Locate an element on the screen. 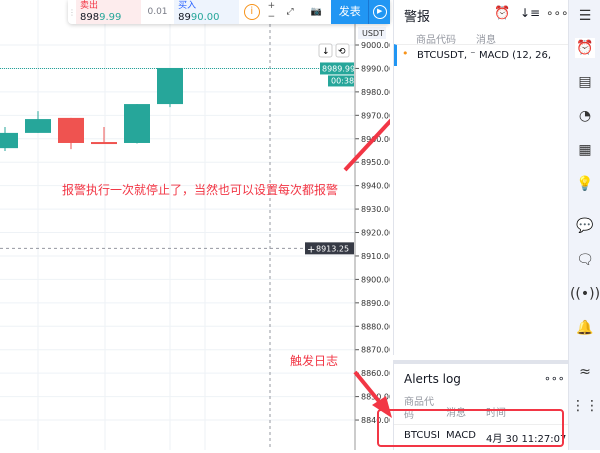 The image size is (600, 453). crosshair-price-label: 8913.25 is located at coordinates (332, 248).